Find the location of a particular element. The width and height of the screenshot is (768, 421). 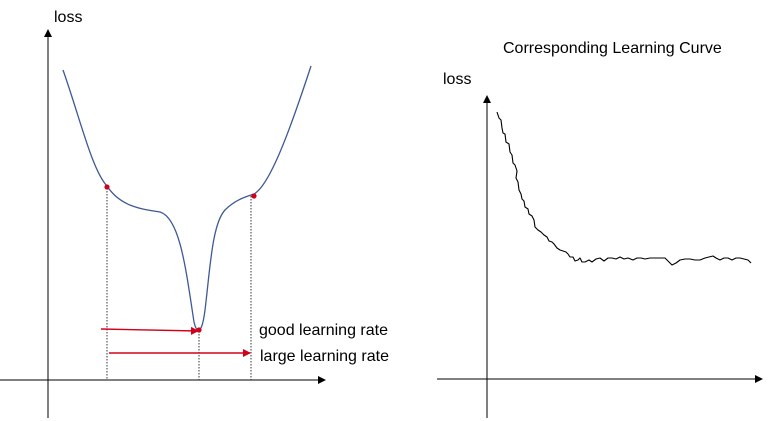

learning-curve-title: Corresponding Learning Curve is located at coordinates (612, 48).